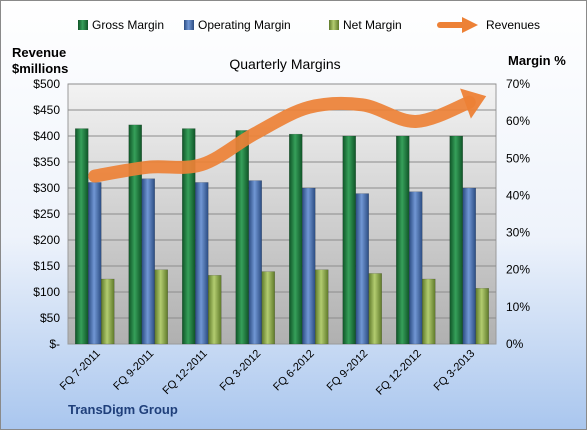 This screenshot has height=435, width=587. Describe the element at coordinates (40, 68) in the screenshot. I see `left-axis-label-line2: $millions` at that location.